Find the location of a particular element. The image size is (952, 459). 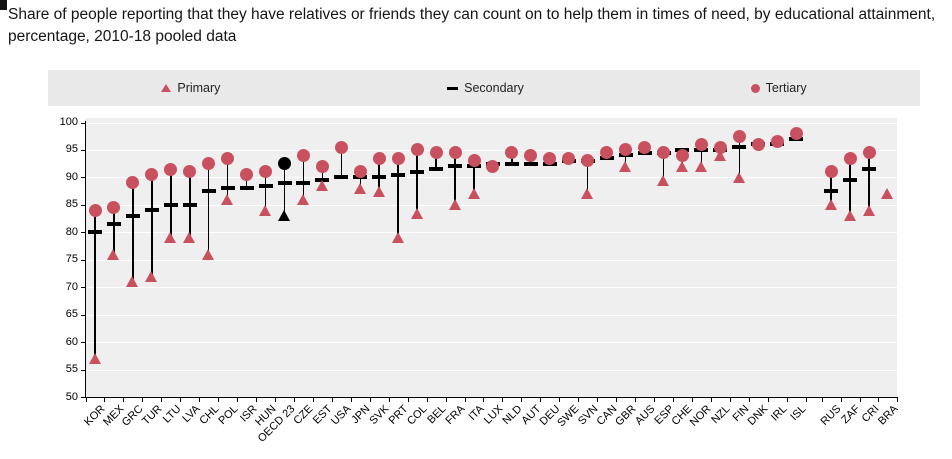

y-axis-tick-label: 75 is located at coordinates (71, 259).